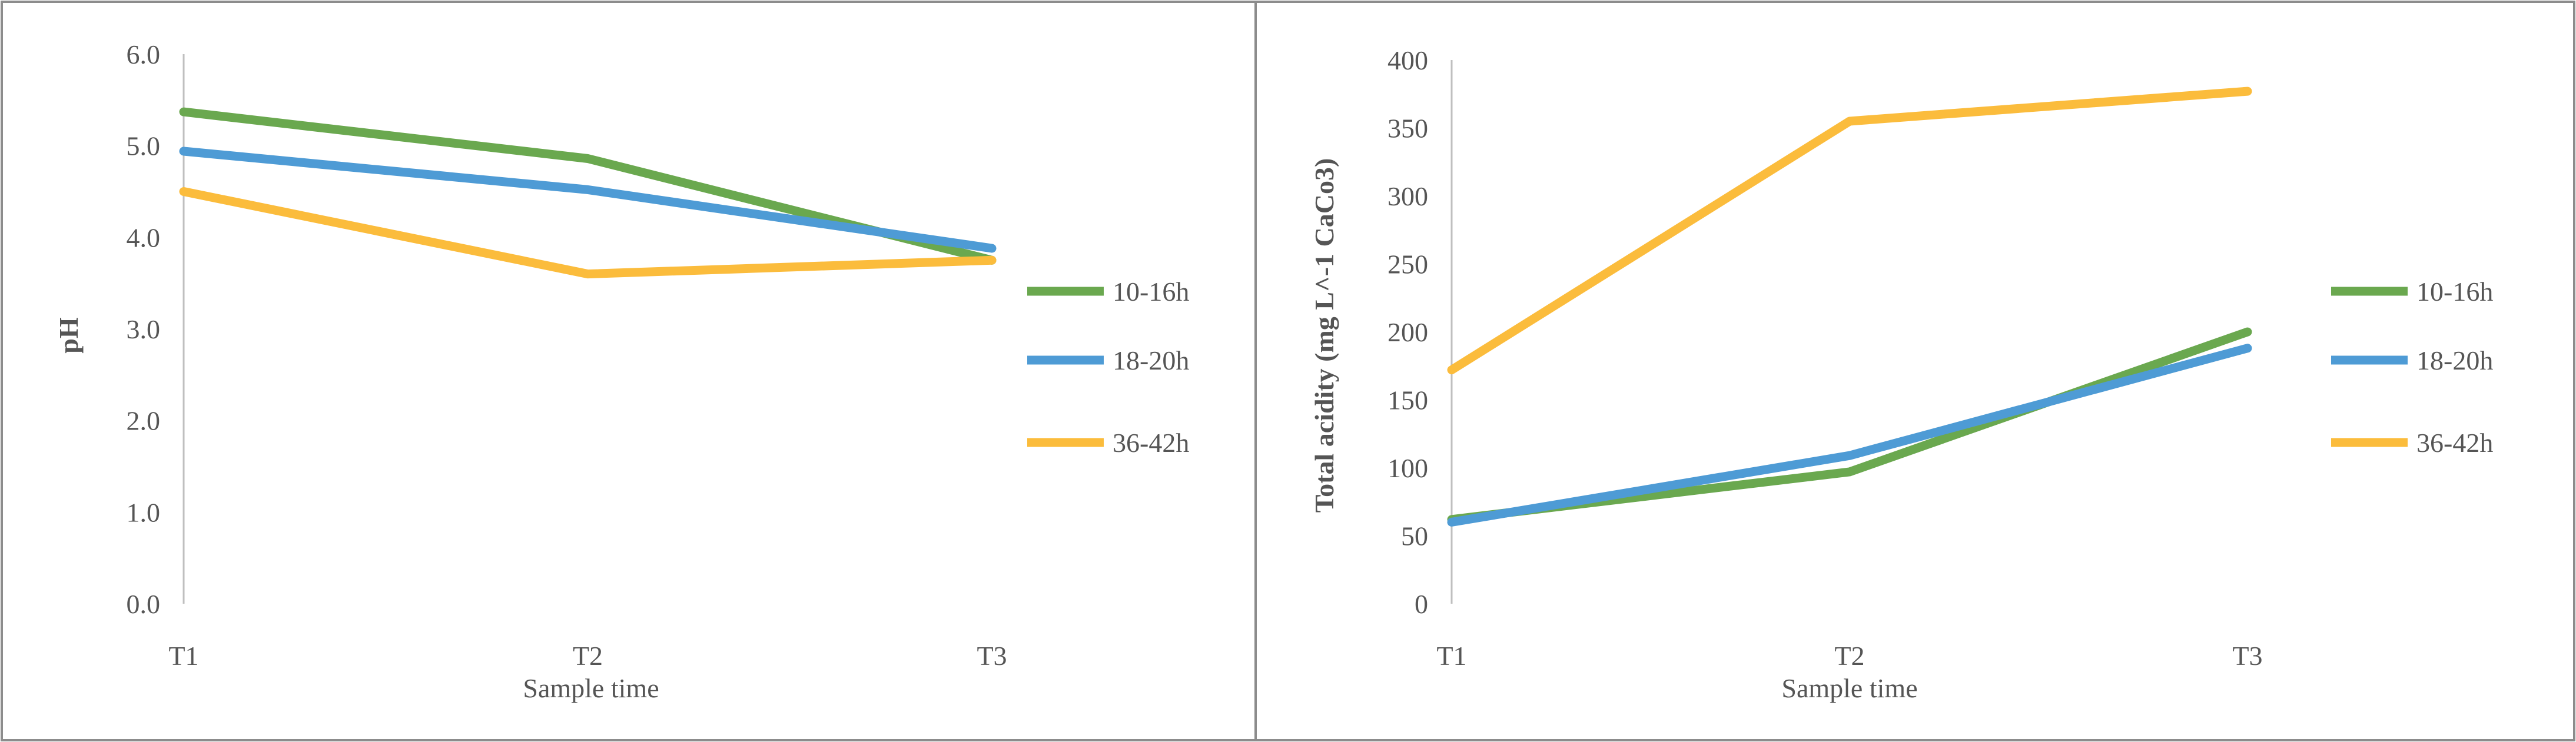 The height and width of the screenshot is (742, 2576). I want to click on acidity-y-tick-label: 150, so click(1407, 400).